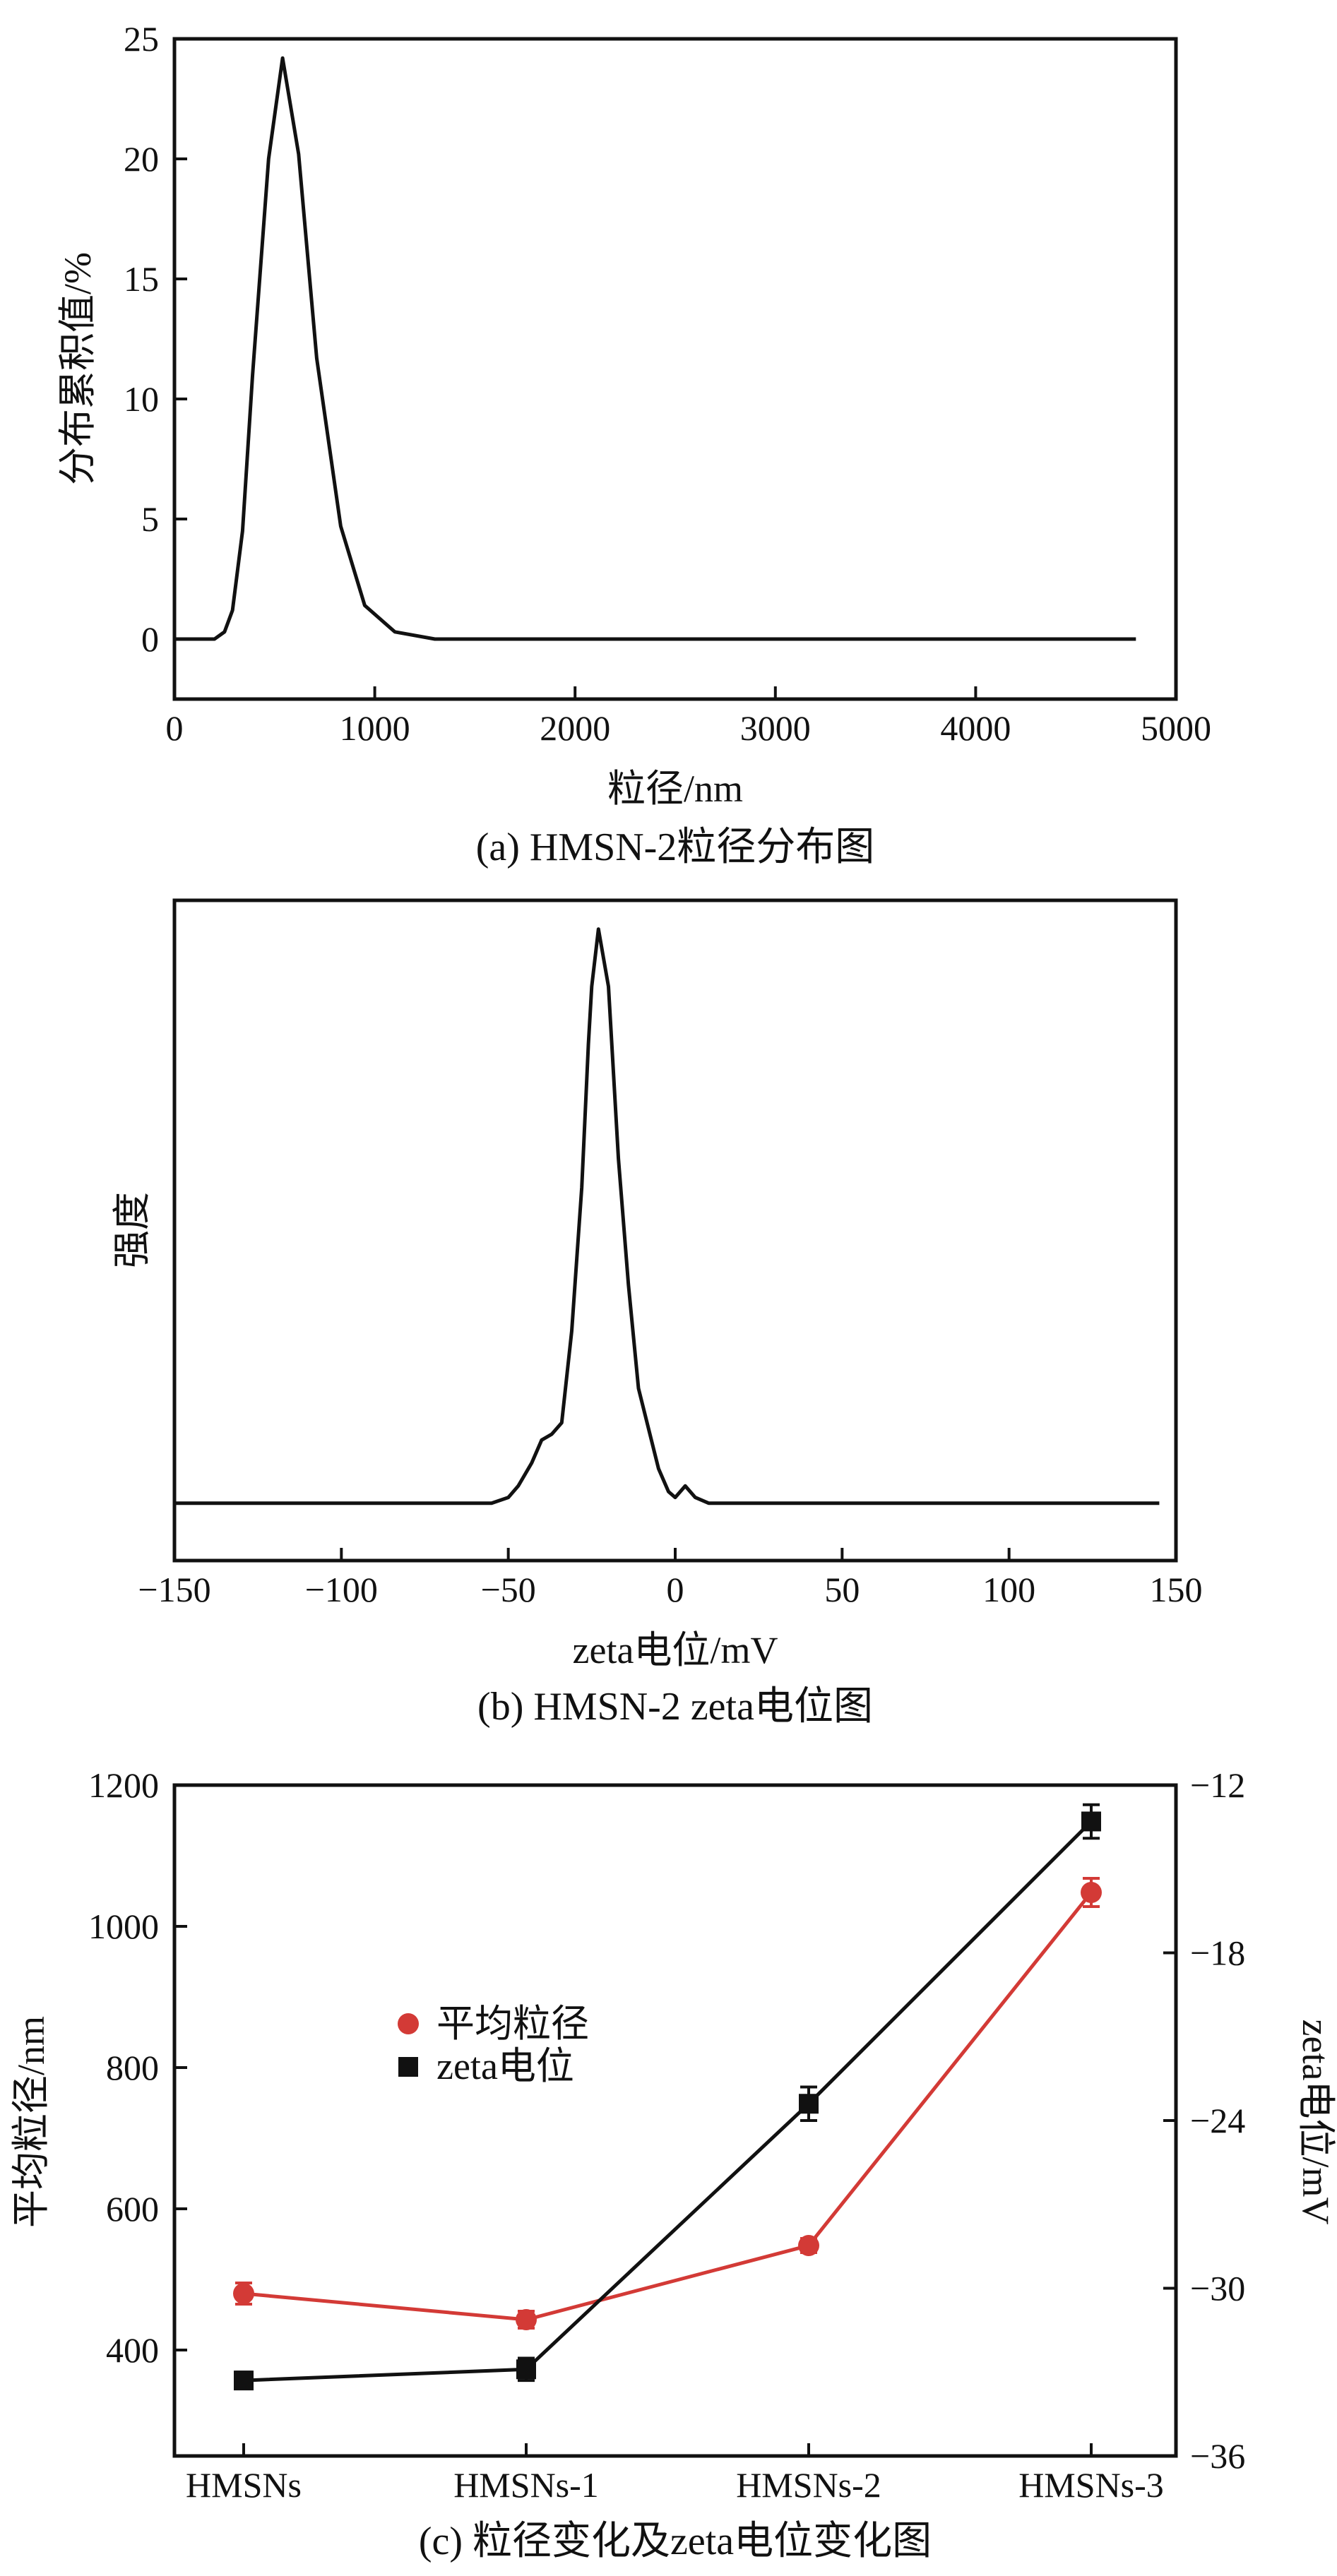 The width and height of the screenshot is (1337, 2576). I want to click on y-tick-label: 5, so click(150, 519).